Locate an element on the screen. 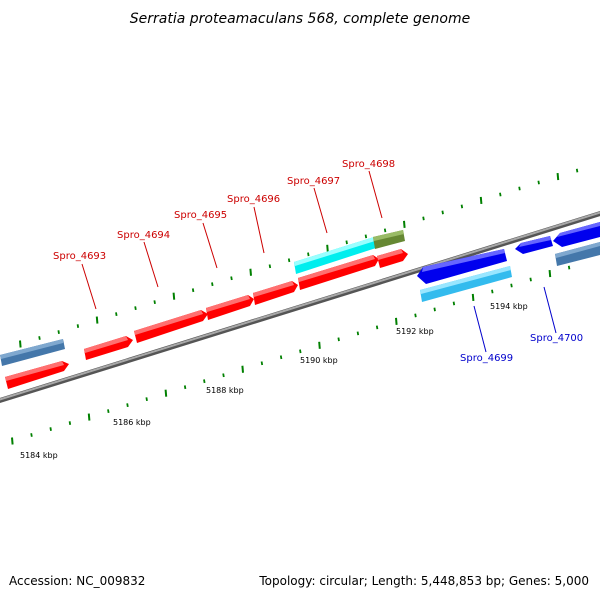  label-Spro_4695: Spro_4695 is located at coordinates (200, 215).